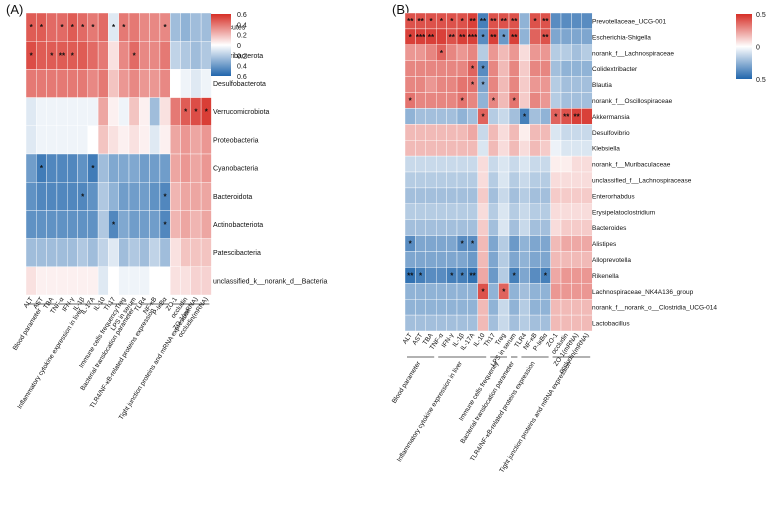 Image resolution: width=778 pixels, height=515 pixels. Describe the element at coordinates (238, 56) in the screenshot. I see `row-label: Deferribacterota` at that location.